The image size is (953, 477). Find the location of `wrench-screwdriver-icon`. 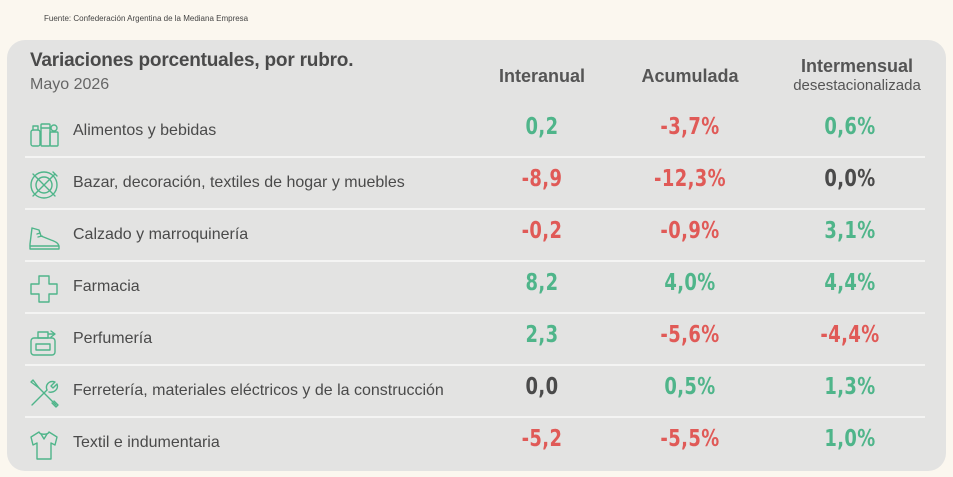

wrench-screwdriver-icon is located at coordinates (44, 393).